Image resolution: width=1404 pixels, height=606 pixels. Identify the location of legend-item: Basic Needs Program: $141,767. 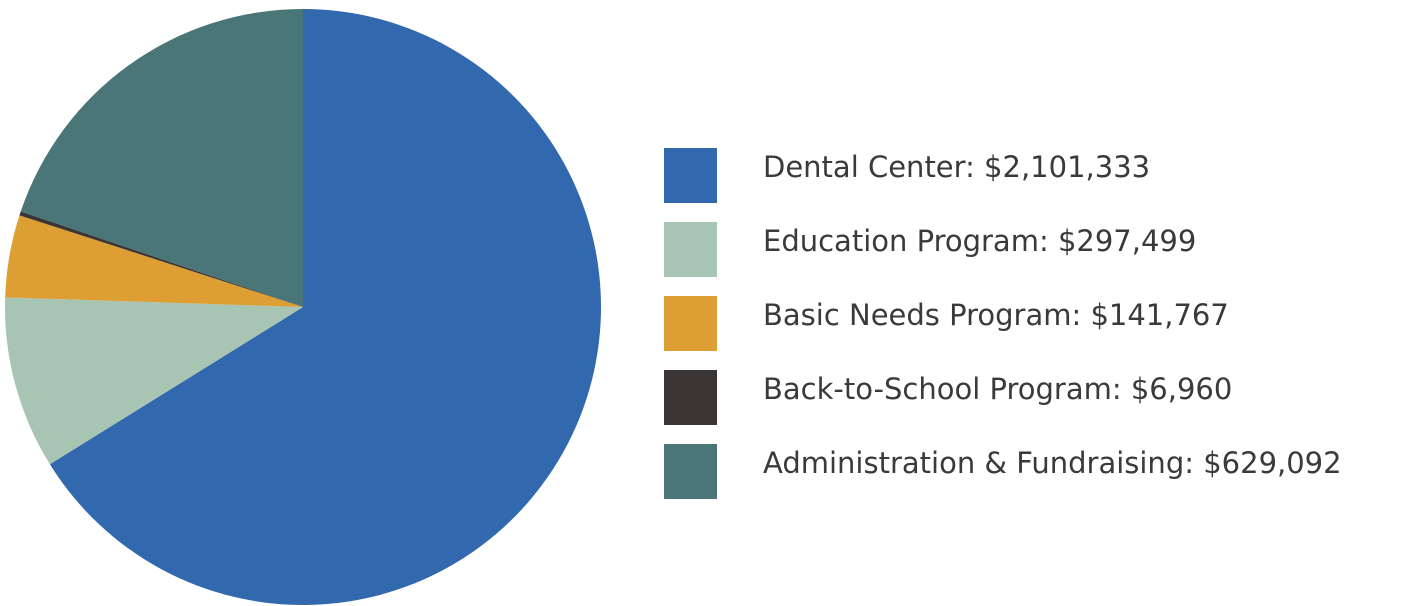
(1003, 323).